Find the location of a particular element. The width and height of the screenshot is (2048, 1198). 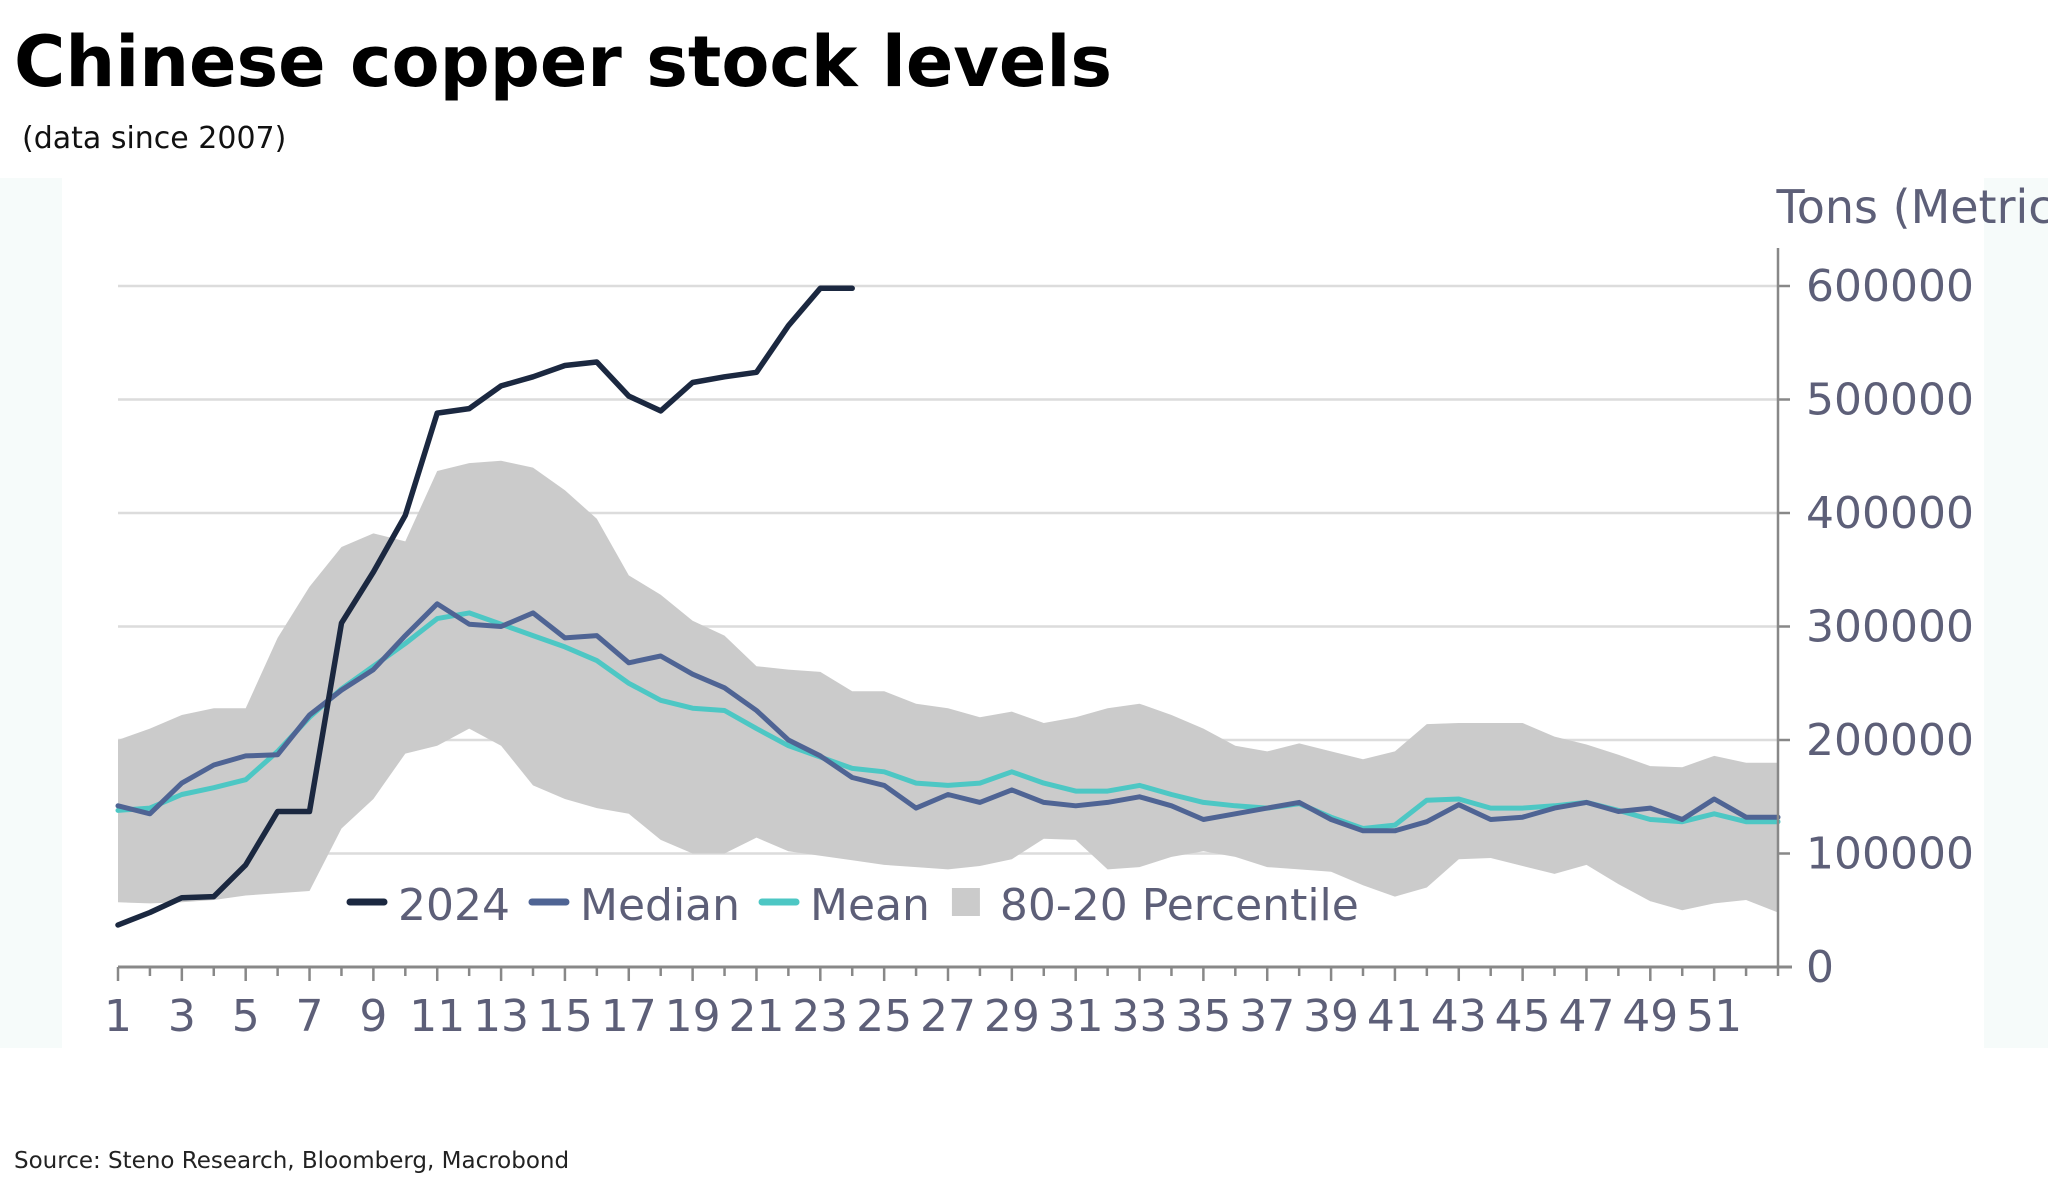

x-tick-label: 1 is located at coordinates (118, 1016).